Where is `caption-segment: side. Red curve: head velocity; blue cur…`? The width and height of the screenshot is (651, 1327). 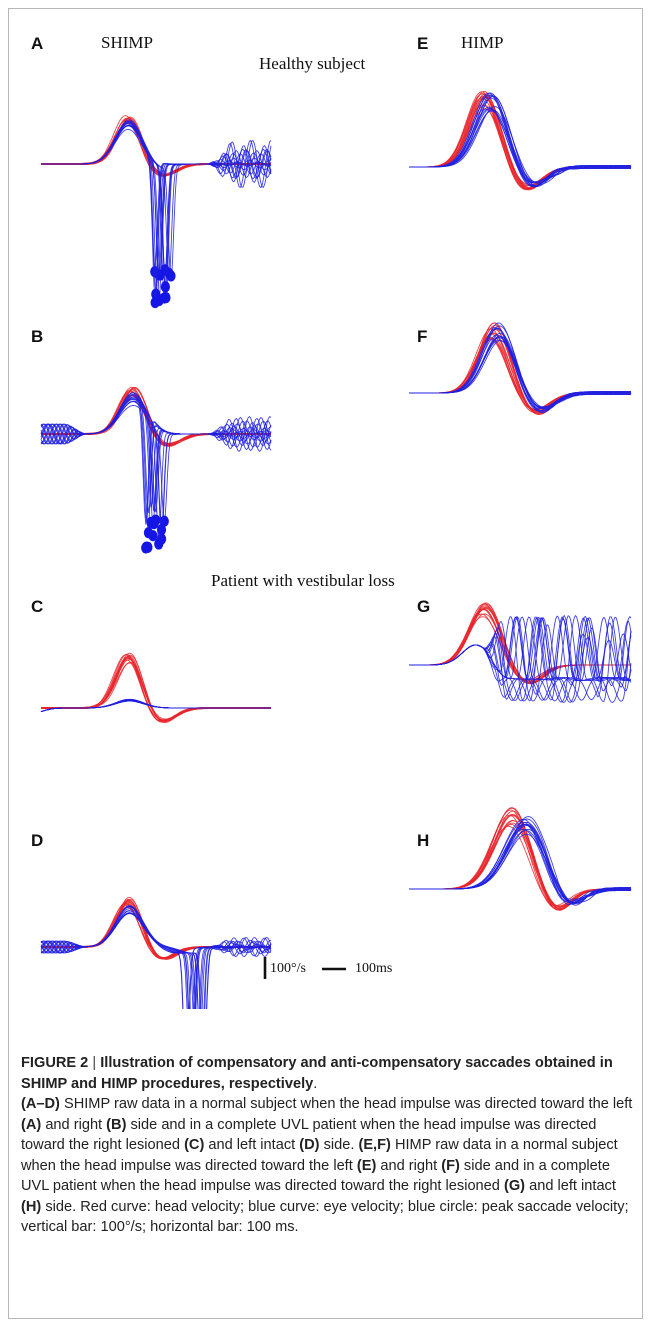 caption-segment: side. Red curve: head velocity; blue cur… is located at coordinates (325, 1217).